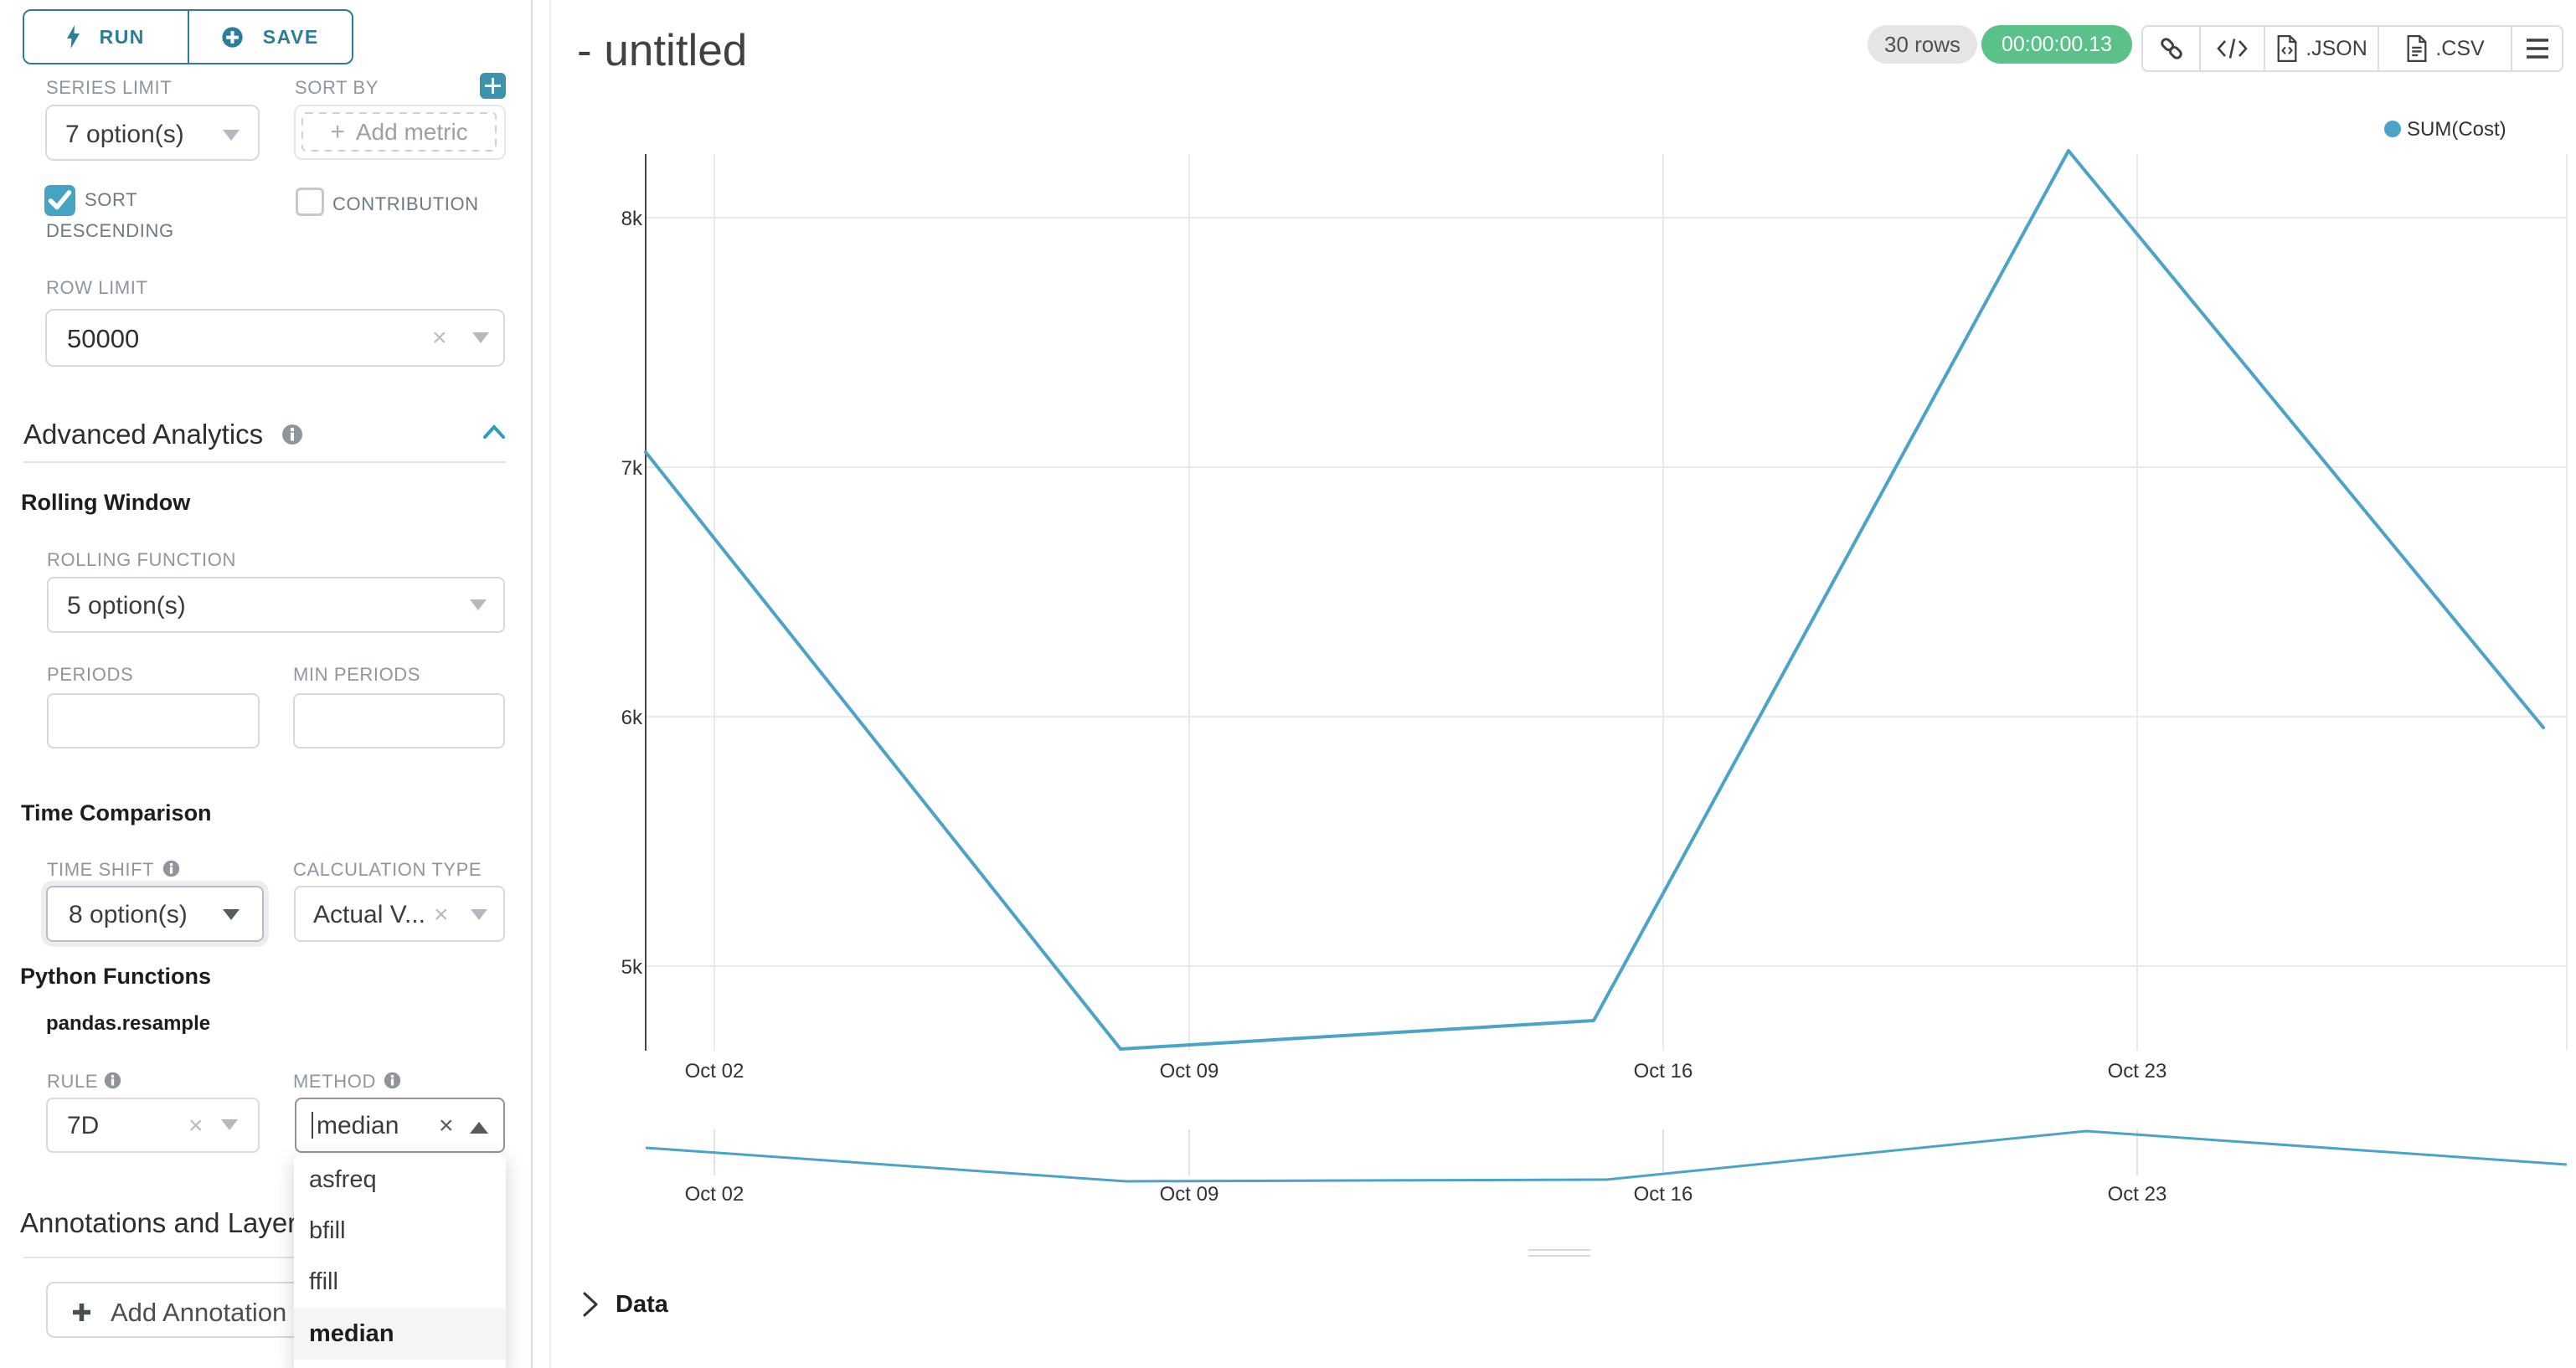 This screenshot has width=2576, height=1368. What do you see at coordinates (632, 468) in the screenshot?
I see `svg-text: 7k` at bounding box center [632, 468].